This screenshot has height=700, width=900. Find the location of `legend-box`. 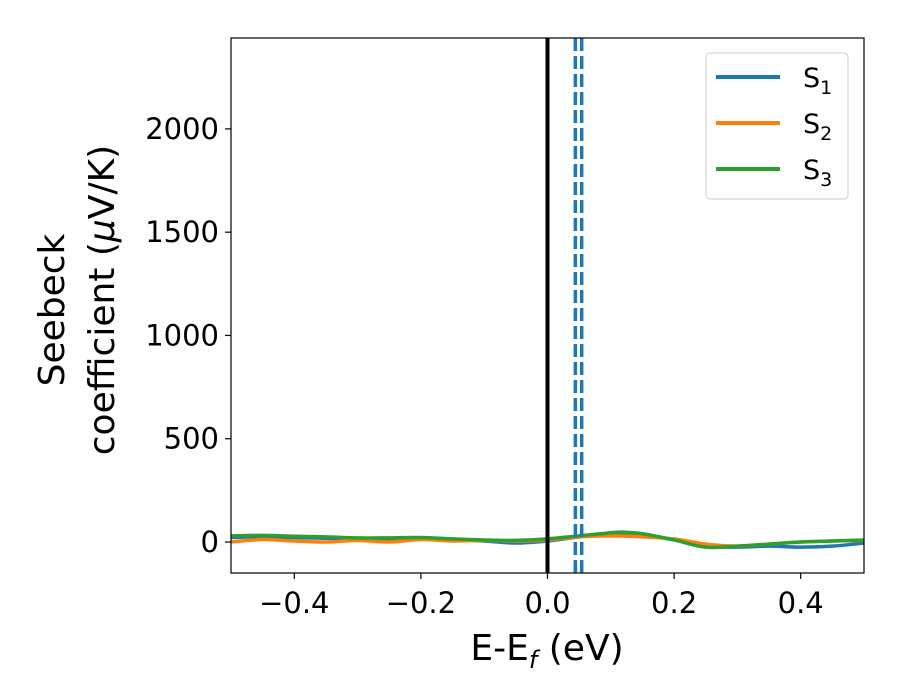

legend-box is located at coordinates (777, 126).